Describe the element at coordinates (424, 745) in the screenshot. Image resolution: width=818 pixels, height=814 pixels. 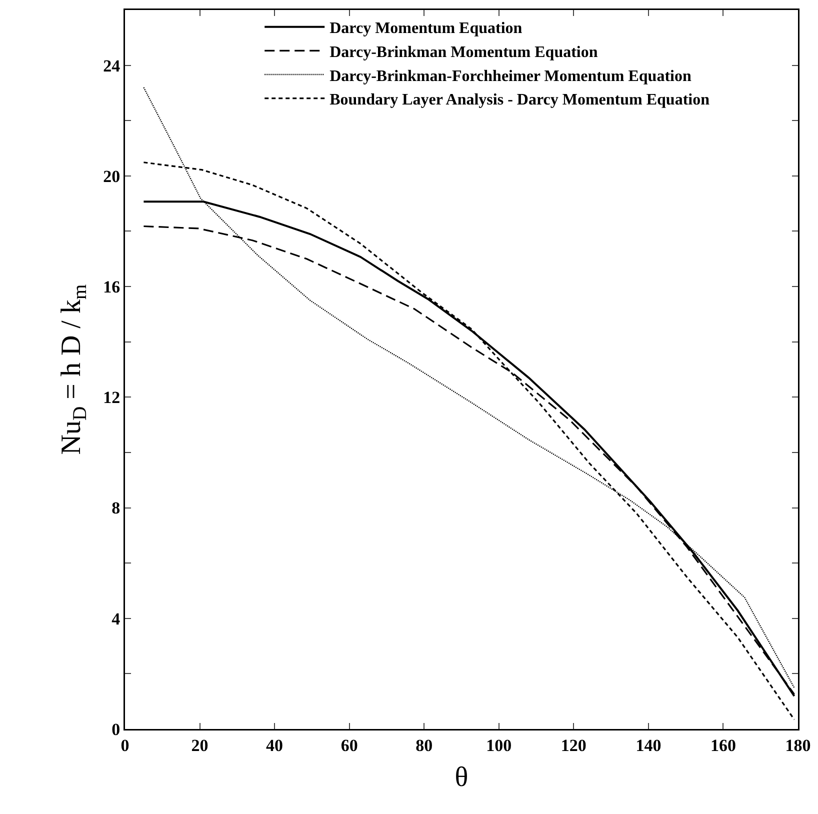
I see `x-tick-label: 80` at that location.